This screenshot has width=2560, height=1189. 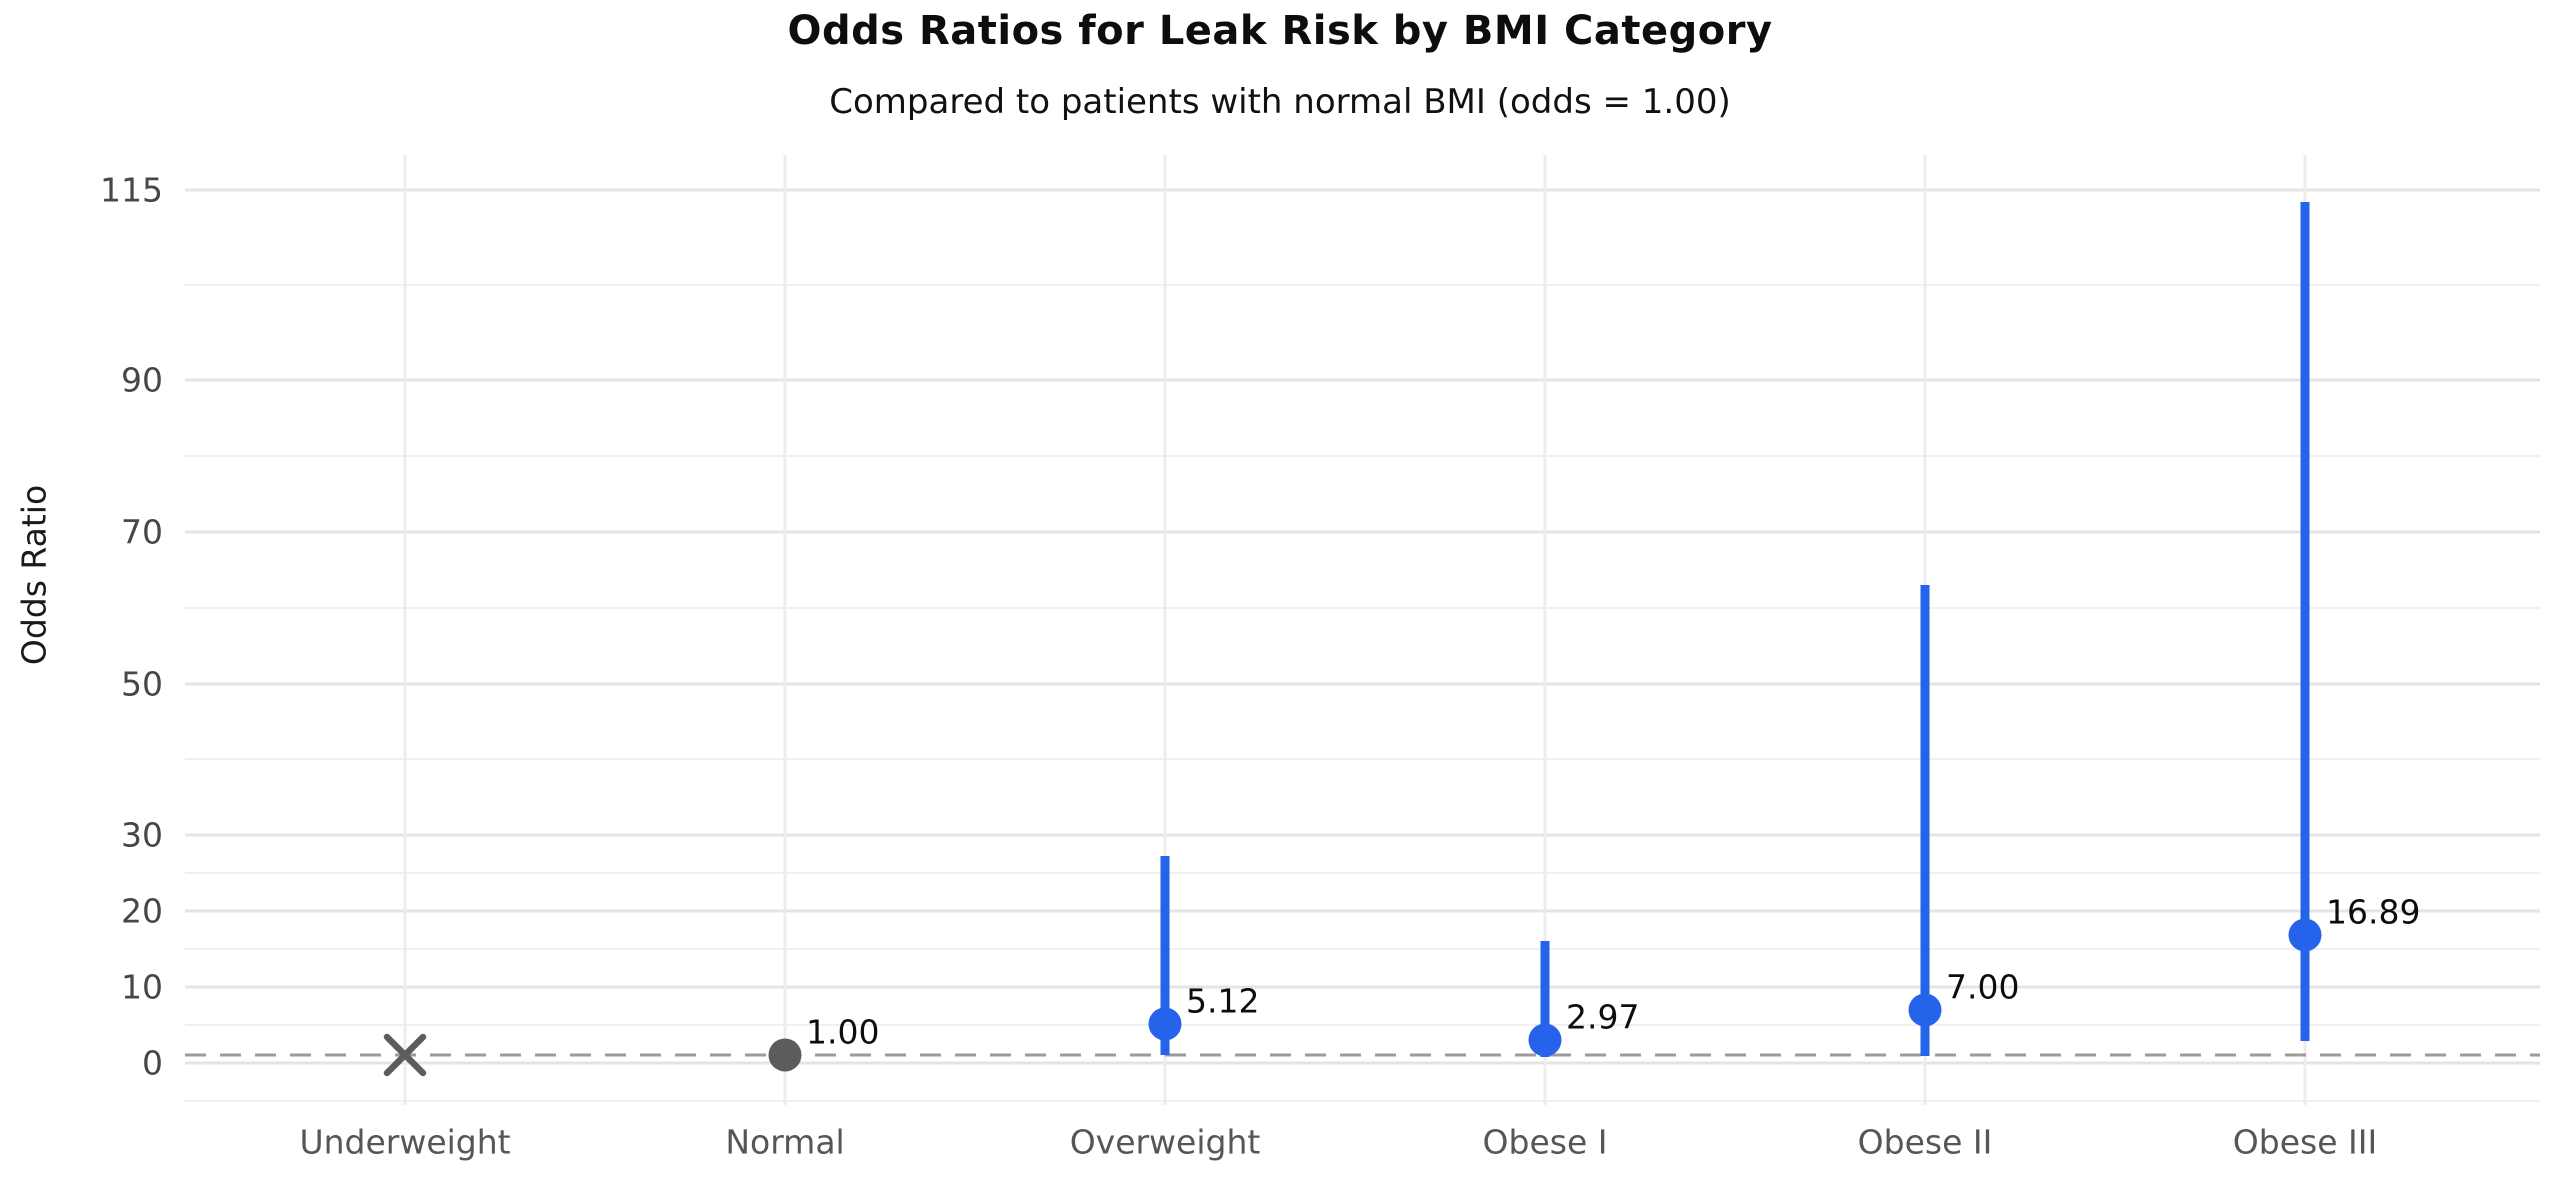 What do you see at coordinates (142, 380) in the screenshot?
I see `y-tick-label-90: 90` at bounding box center [142, 380].